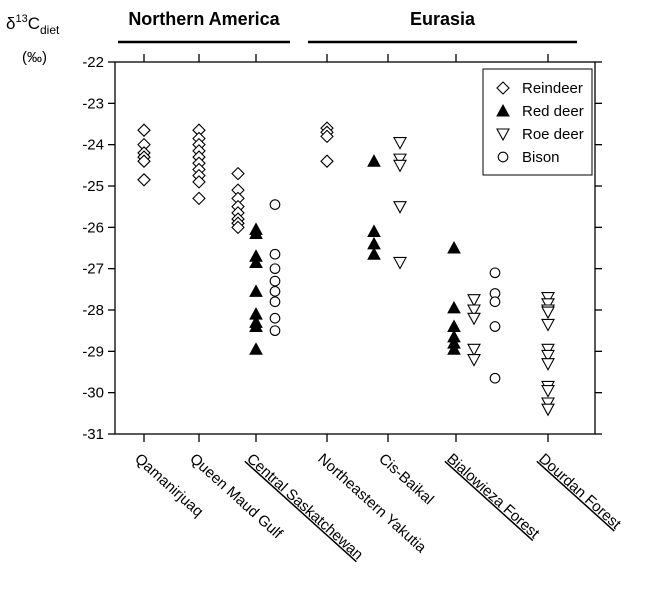  I want to click on legend-marker-red-deer, so click(503, 110).